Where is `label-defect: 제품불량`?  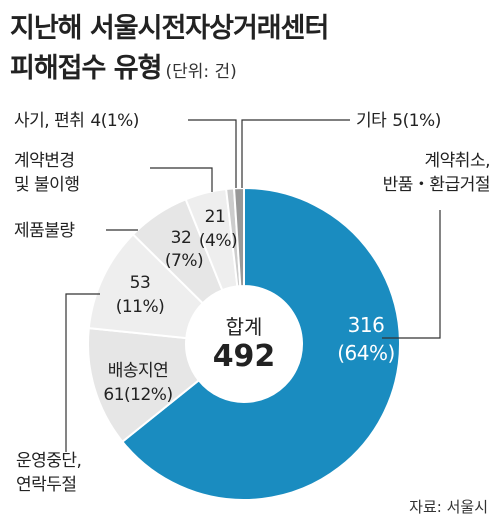
label-defect: 제품불량 is located at coordinates (44, 231).